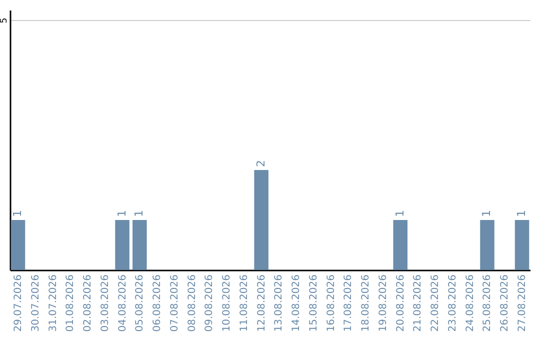 The width and height of the screenshot is (540, 340). Describe the element at coordinates (366, 303) in the screenshot. I see `x-tick-label: 18.08.2026` at that location.